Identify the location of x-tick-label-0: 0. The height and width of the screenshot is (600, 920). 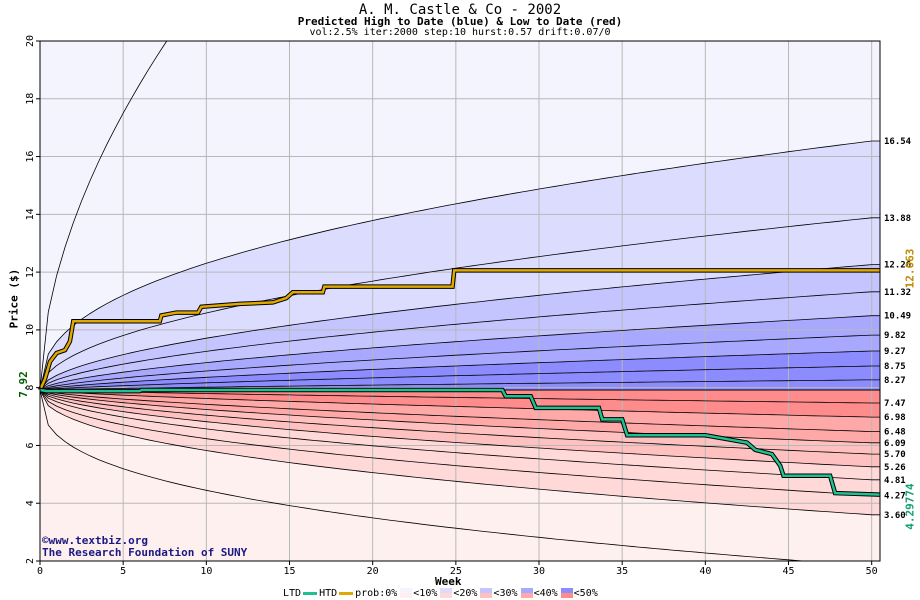
(40, 571).